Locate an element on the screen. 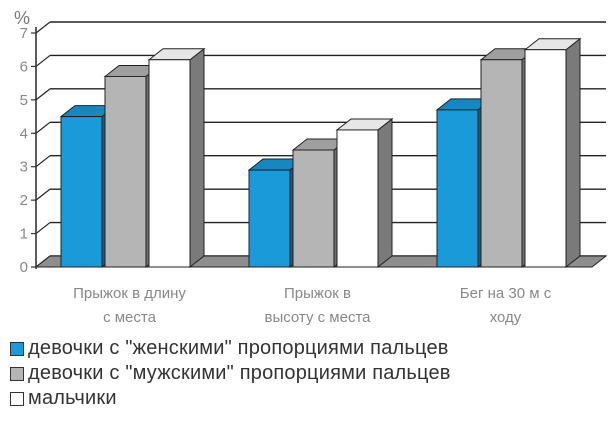  legend-label: девочки с "мужскими" пропорциями пальцев is located at coordinates (239, 373).